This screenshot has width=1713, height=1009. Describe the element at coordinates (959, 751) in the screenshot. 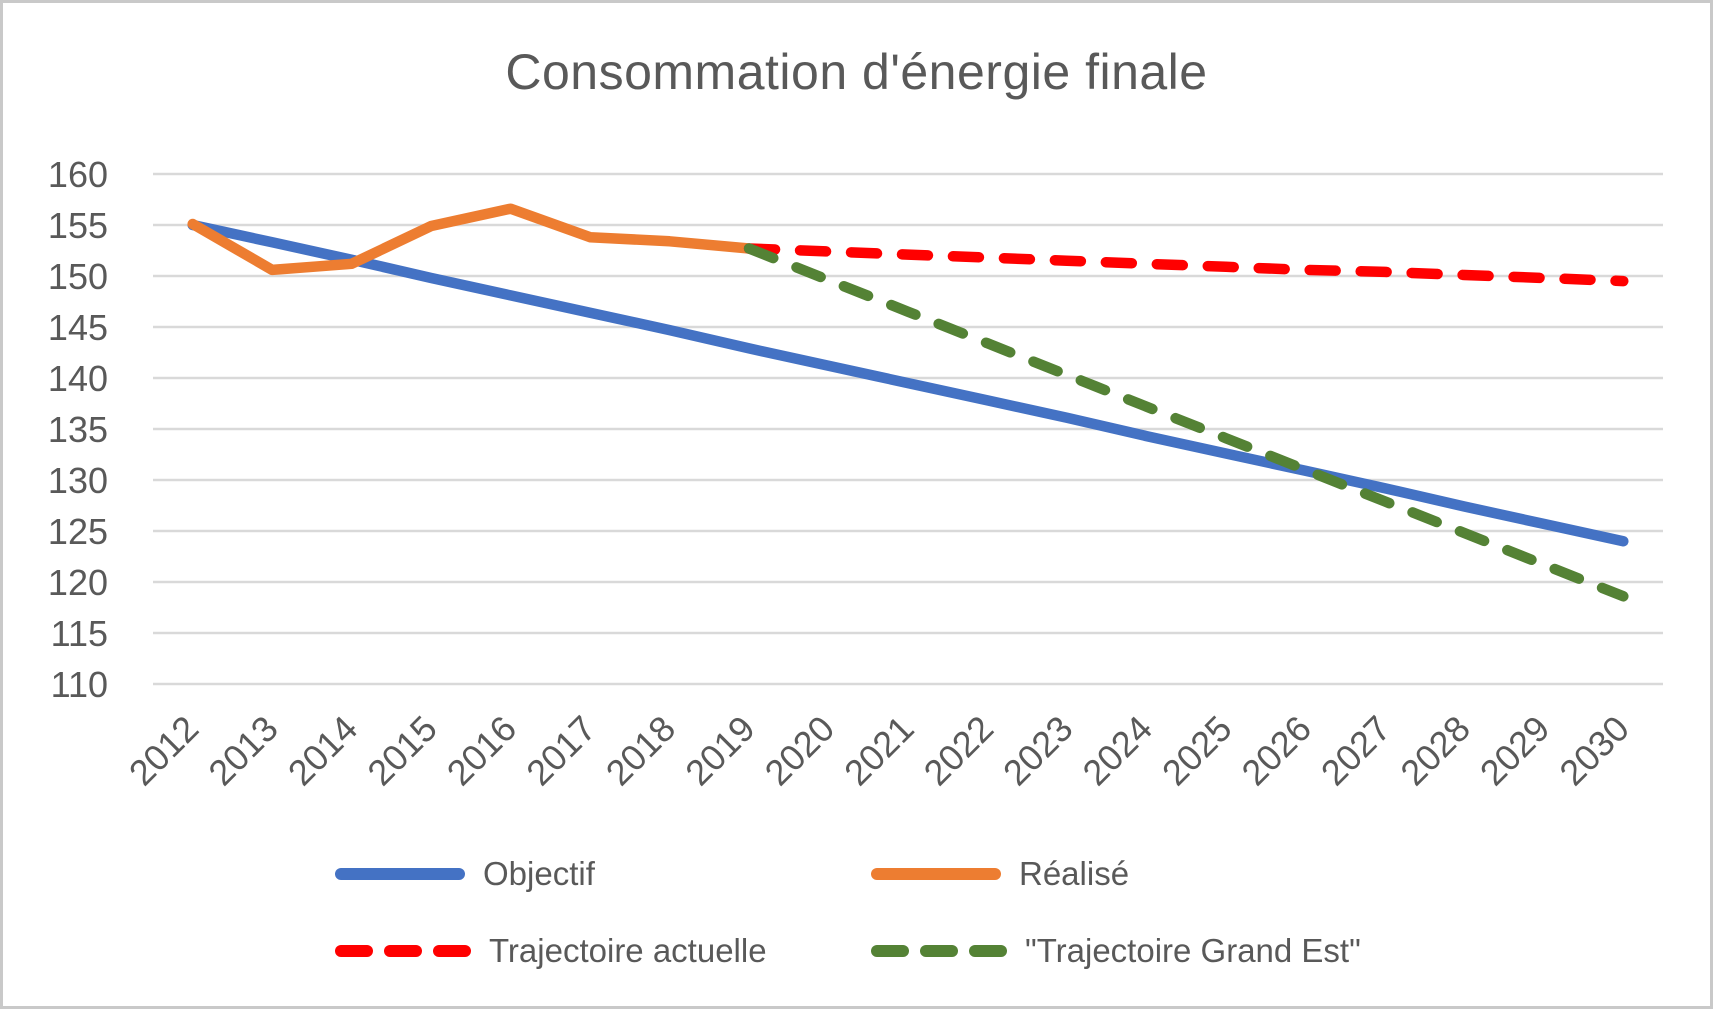

I see `x-tick-label: 2022` at that location.